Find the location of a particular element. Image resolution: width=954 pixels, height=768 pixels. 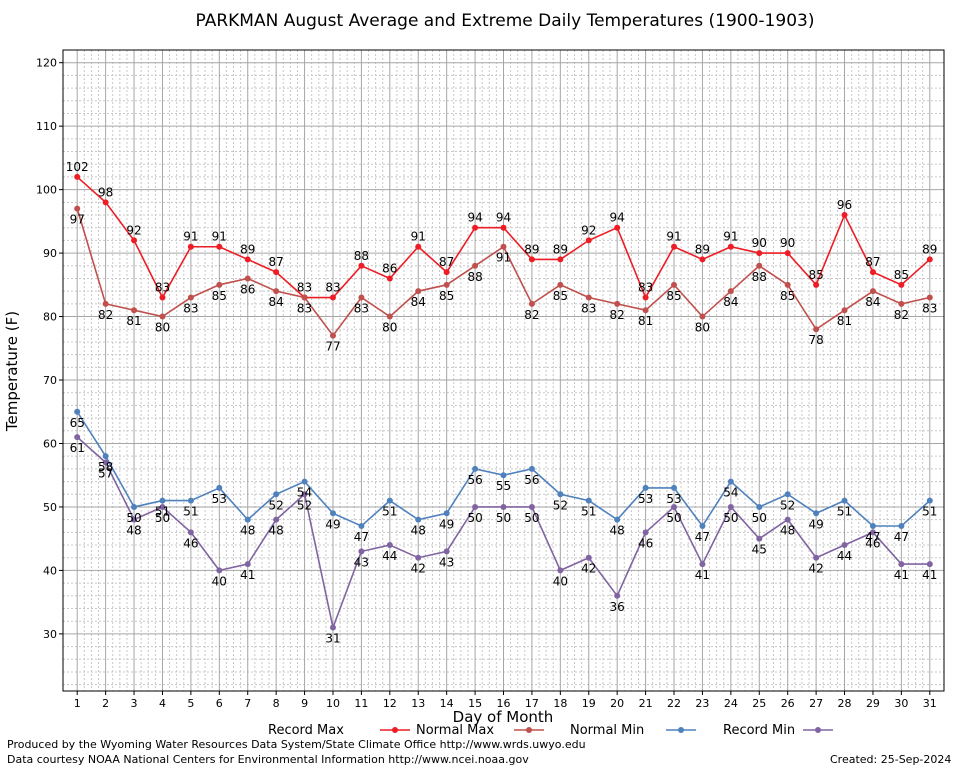

y-tick-label: 90 is located at coordinates (50, 253).